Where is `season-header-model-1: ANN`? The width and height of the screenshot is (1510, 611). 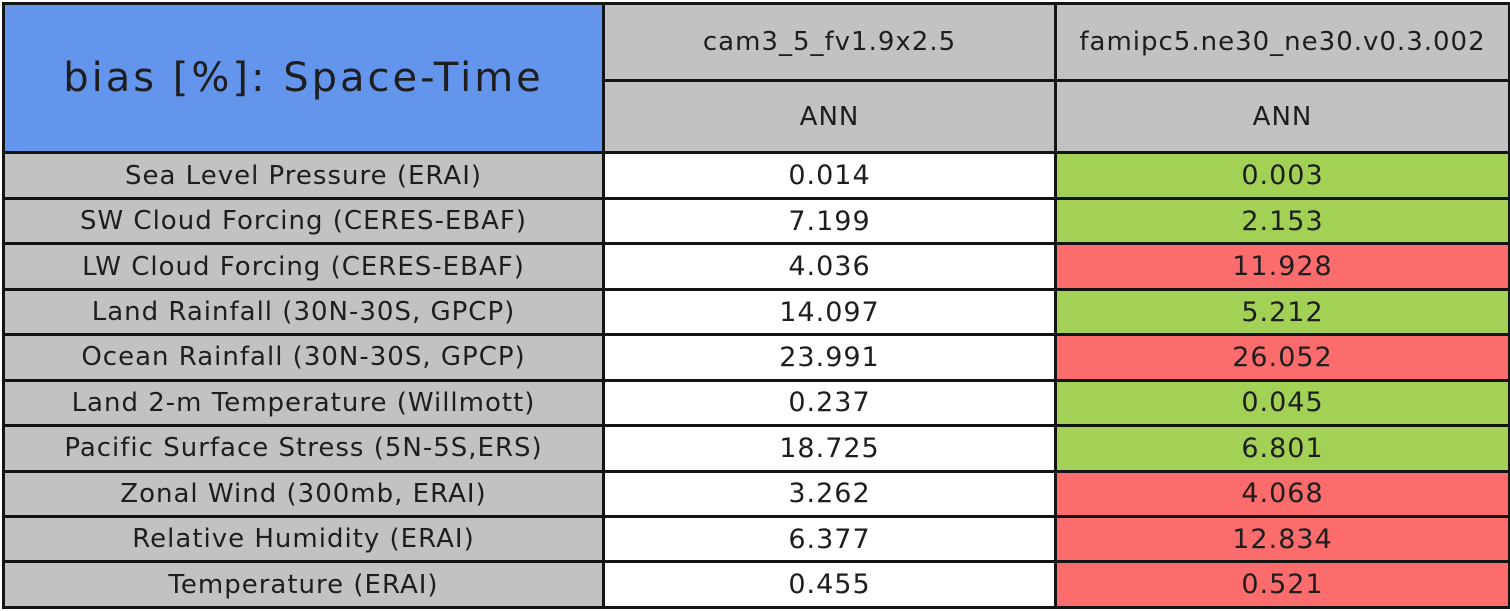
season-header-model-1: ANN is located at coordinates (829, 116).